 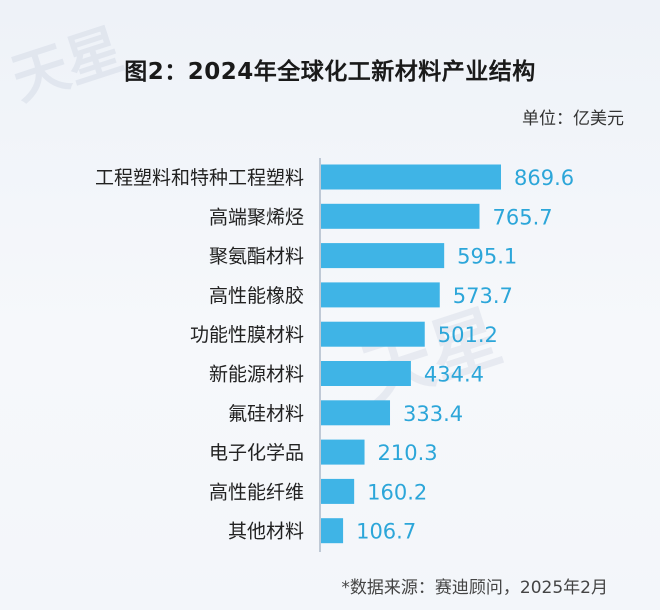 What do you see at coordinates (256, 453) in the screenshot?
I see `category-label: 电子化学品` at bounding box center [256, 453].